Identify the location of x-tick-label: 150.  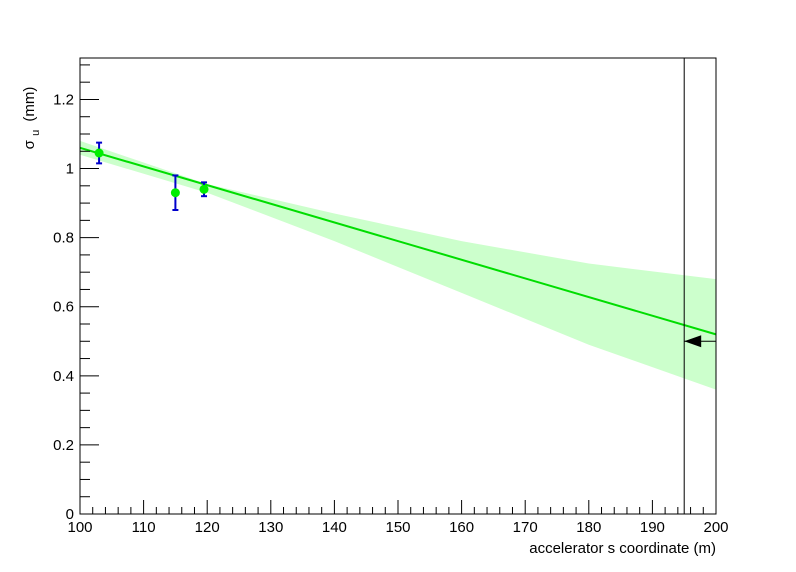
(397, 527).